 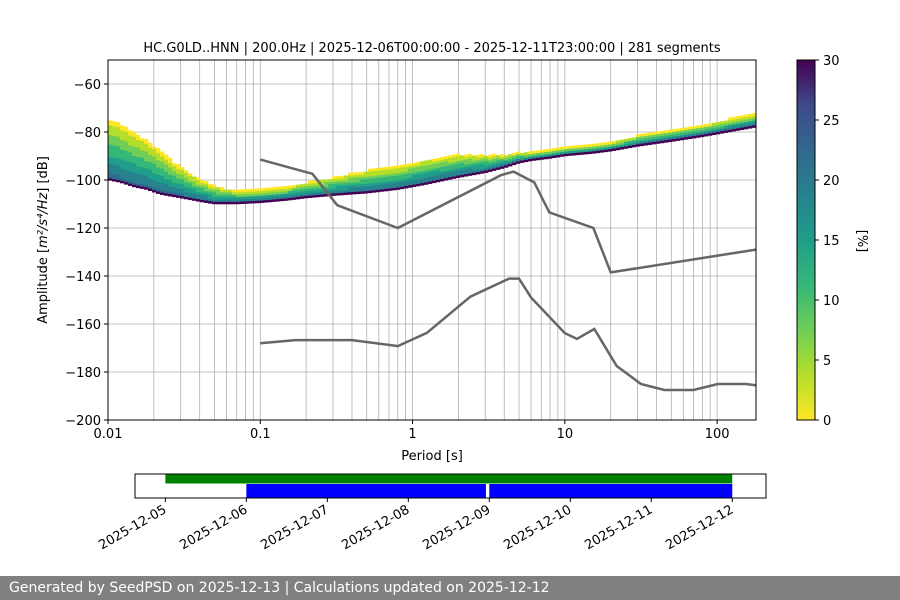 What do you see at coordinates (83, 229) in the screenshot?
I see `y-tick-label: −120` at bounding box center [83, 229].